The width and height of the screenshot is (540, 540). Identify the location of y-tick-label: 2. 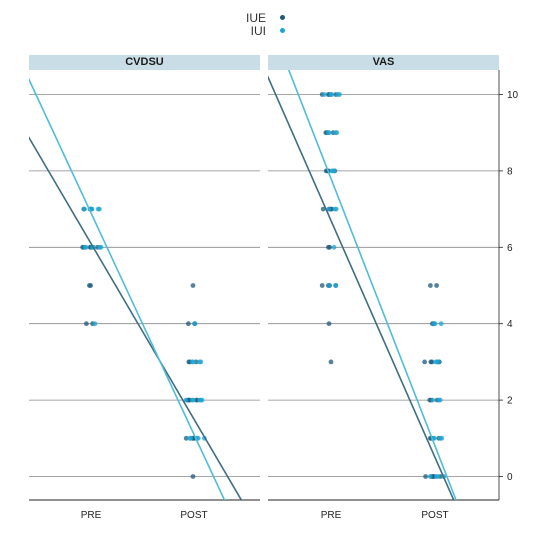
(510, 401).